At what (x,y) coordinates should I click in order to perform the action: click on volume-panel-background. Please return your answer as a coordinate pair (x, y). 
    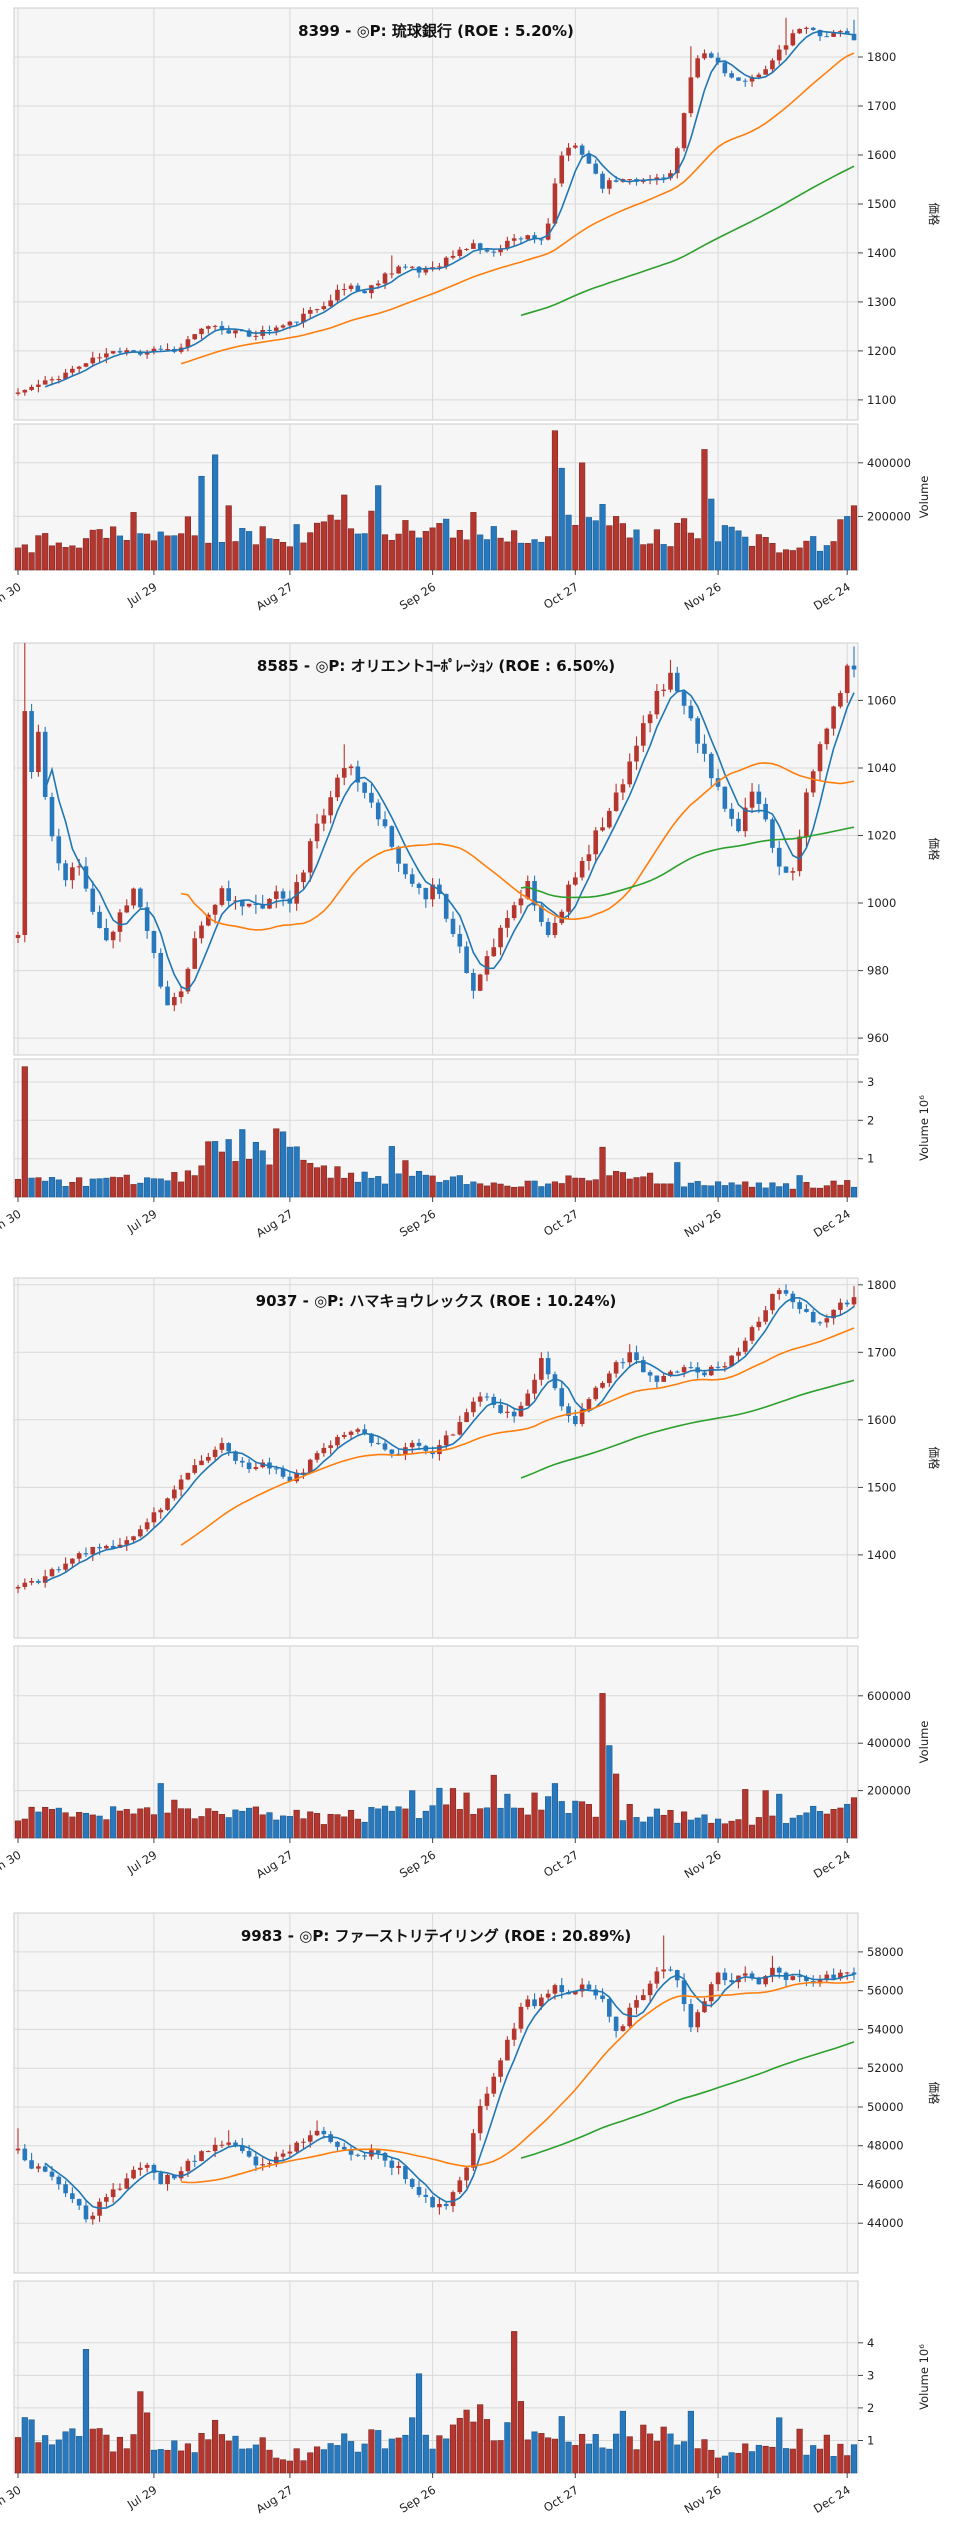
    Looking at the image, I should click on (436, 1742).